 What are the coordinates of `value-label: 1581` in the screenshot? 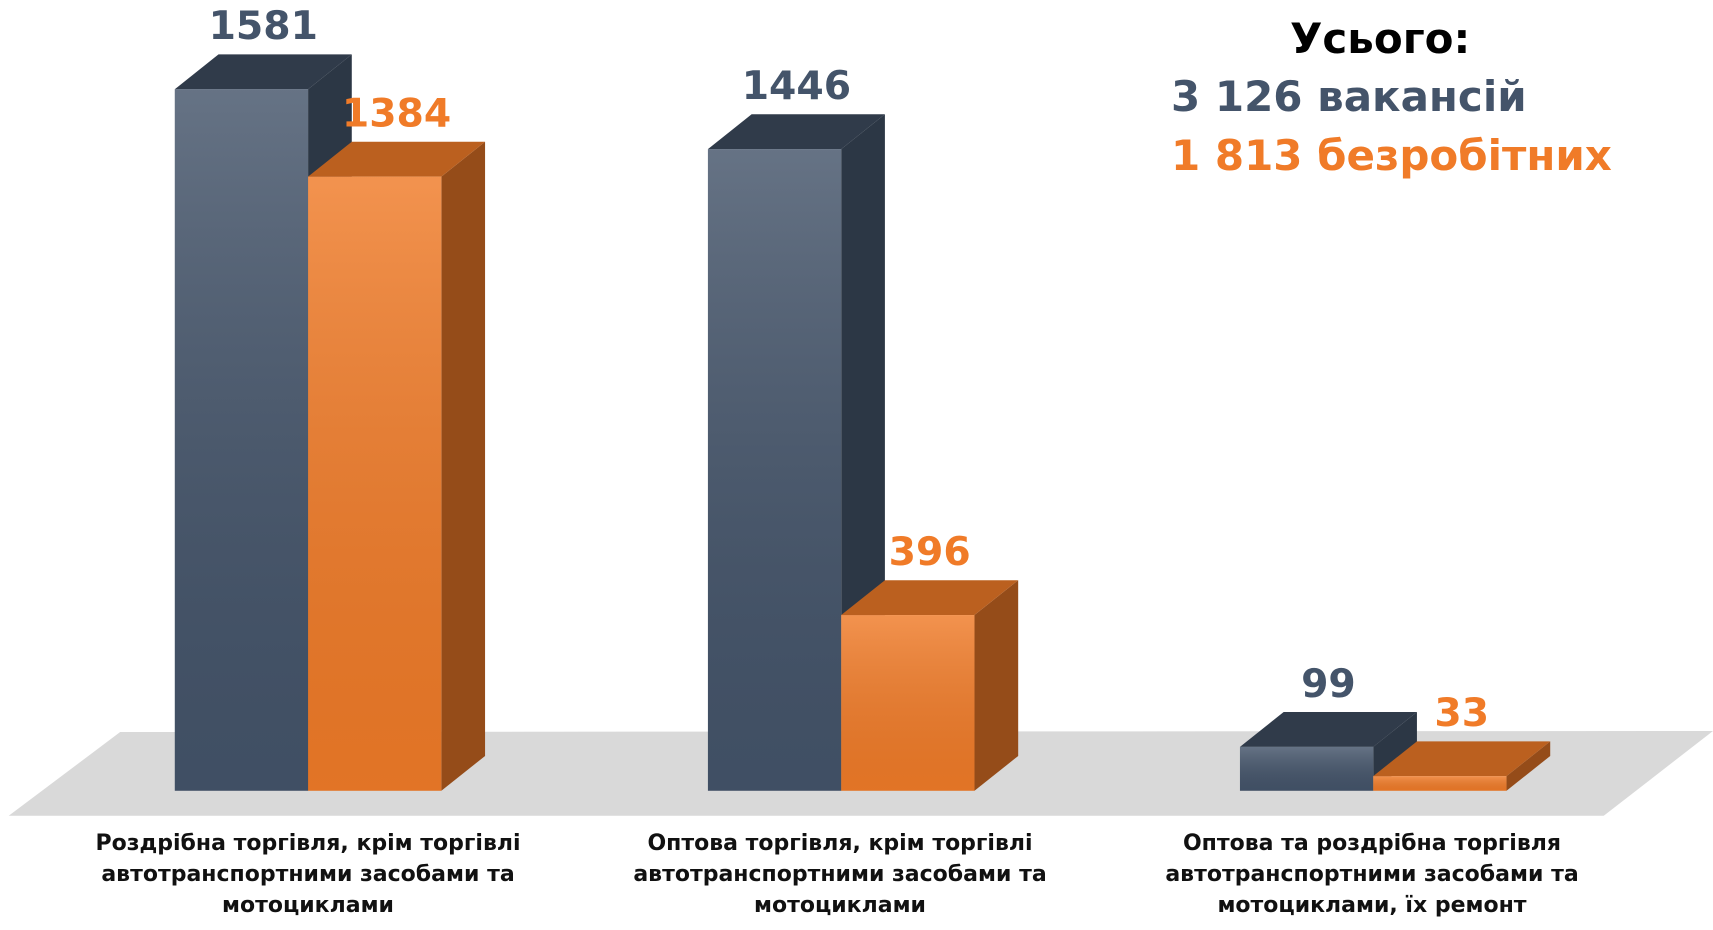 It's located at (263, 26).